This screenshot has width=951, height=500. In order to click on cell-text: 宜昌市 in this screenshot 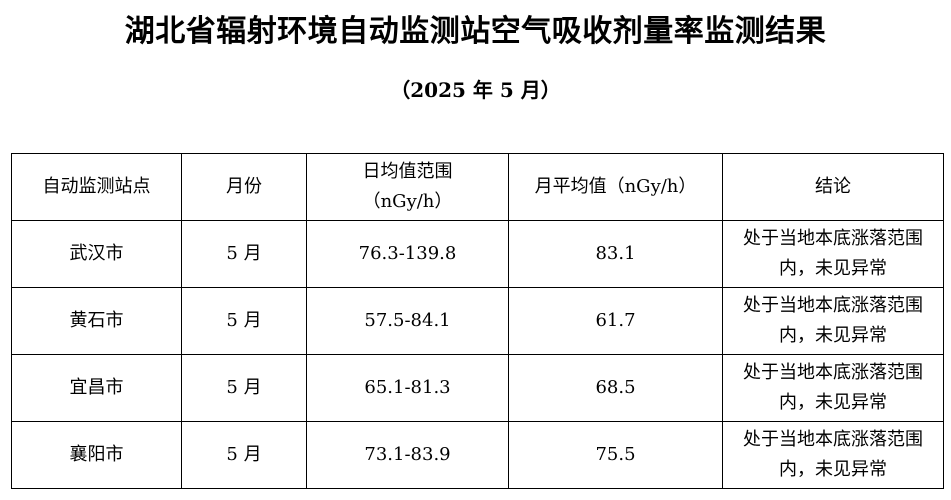, I will do `click(96, 387)`.